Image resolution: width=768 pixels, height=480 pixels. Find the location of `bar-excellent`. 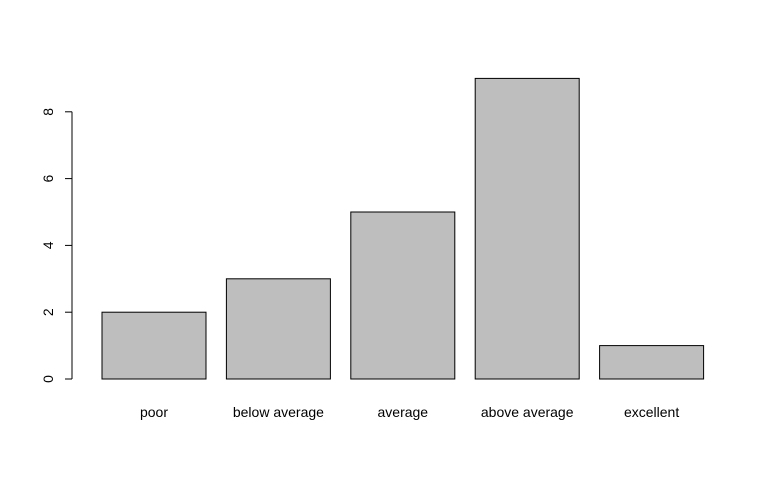

bar-excellent is located at coordinates (652, 362).